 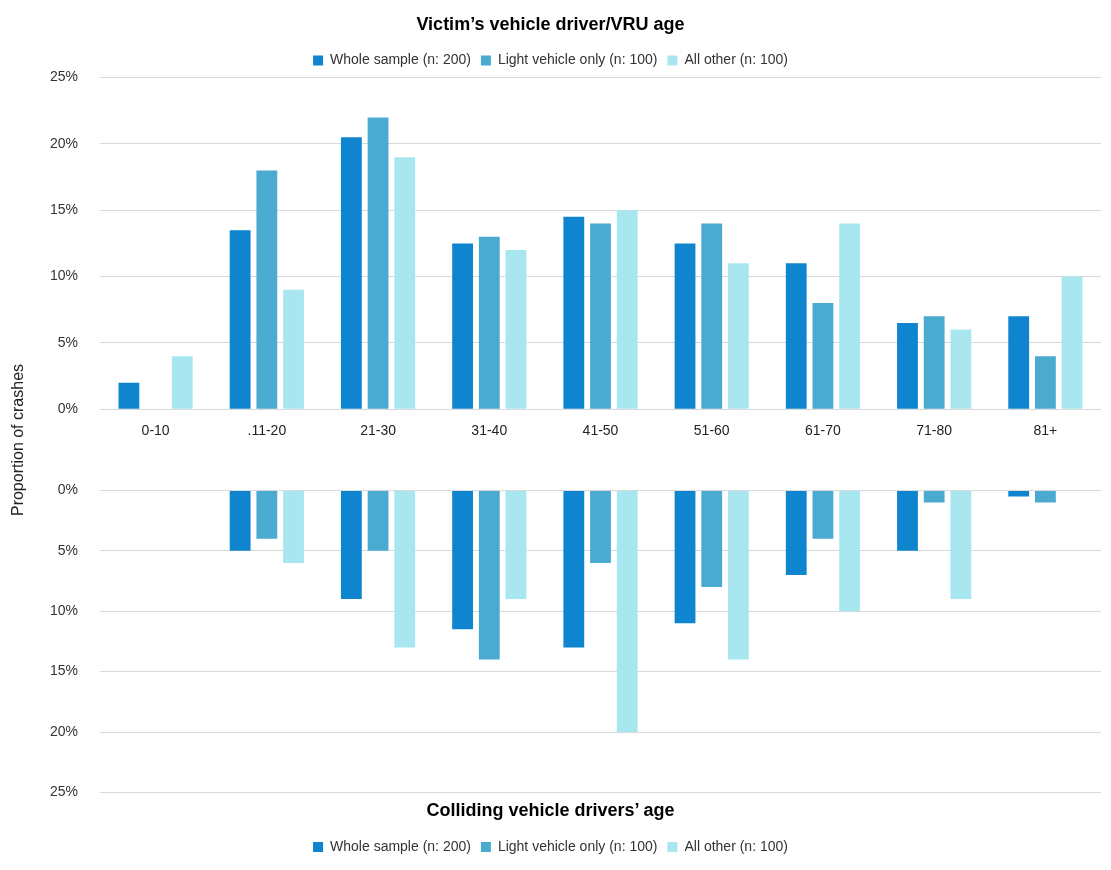 What do you see at coordinates (823, 430) in the screenshot?
I see `x-tick-label: 61-70` at bounding box center [823, 430].